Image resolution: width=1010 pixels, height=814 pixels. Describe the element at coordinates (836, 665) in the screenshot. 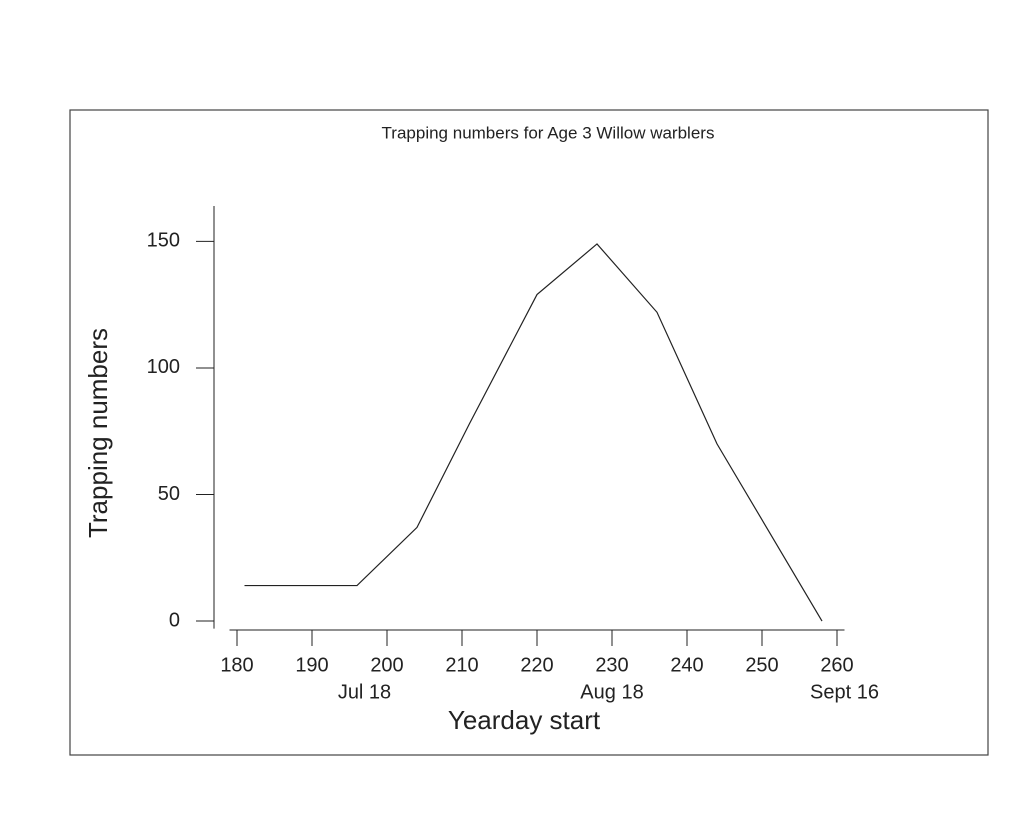

I see `x-tick-label: 260` at that location.